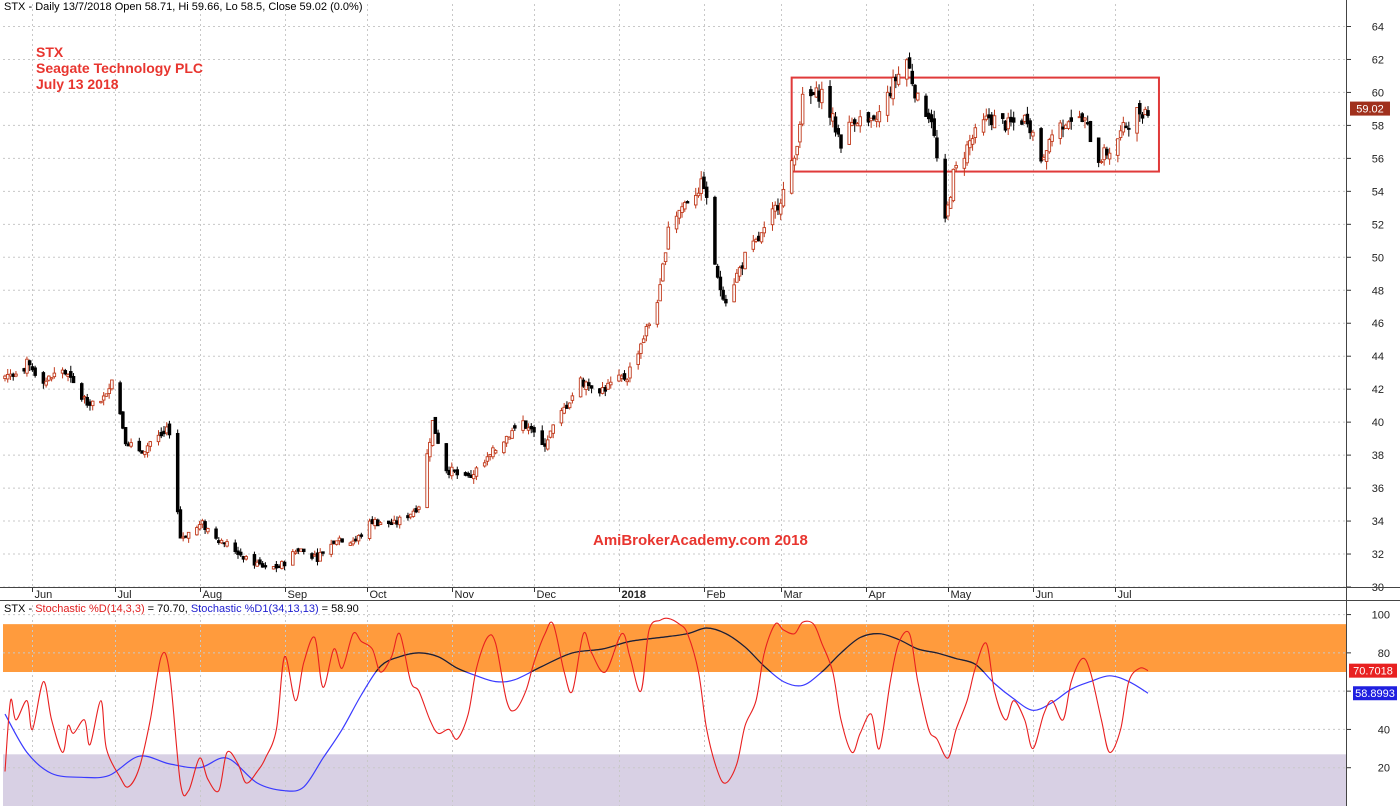 This screenshot has width=1400, height=806. What do you see at coordinates (1378, 423) in the screenshot?
I see `price-axis-label: 40` at bounding box center [1378, 423].